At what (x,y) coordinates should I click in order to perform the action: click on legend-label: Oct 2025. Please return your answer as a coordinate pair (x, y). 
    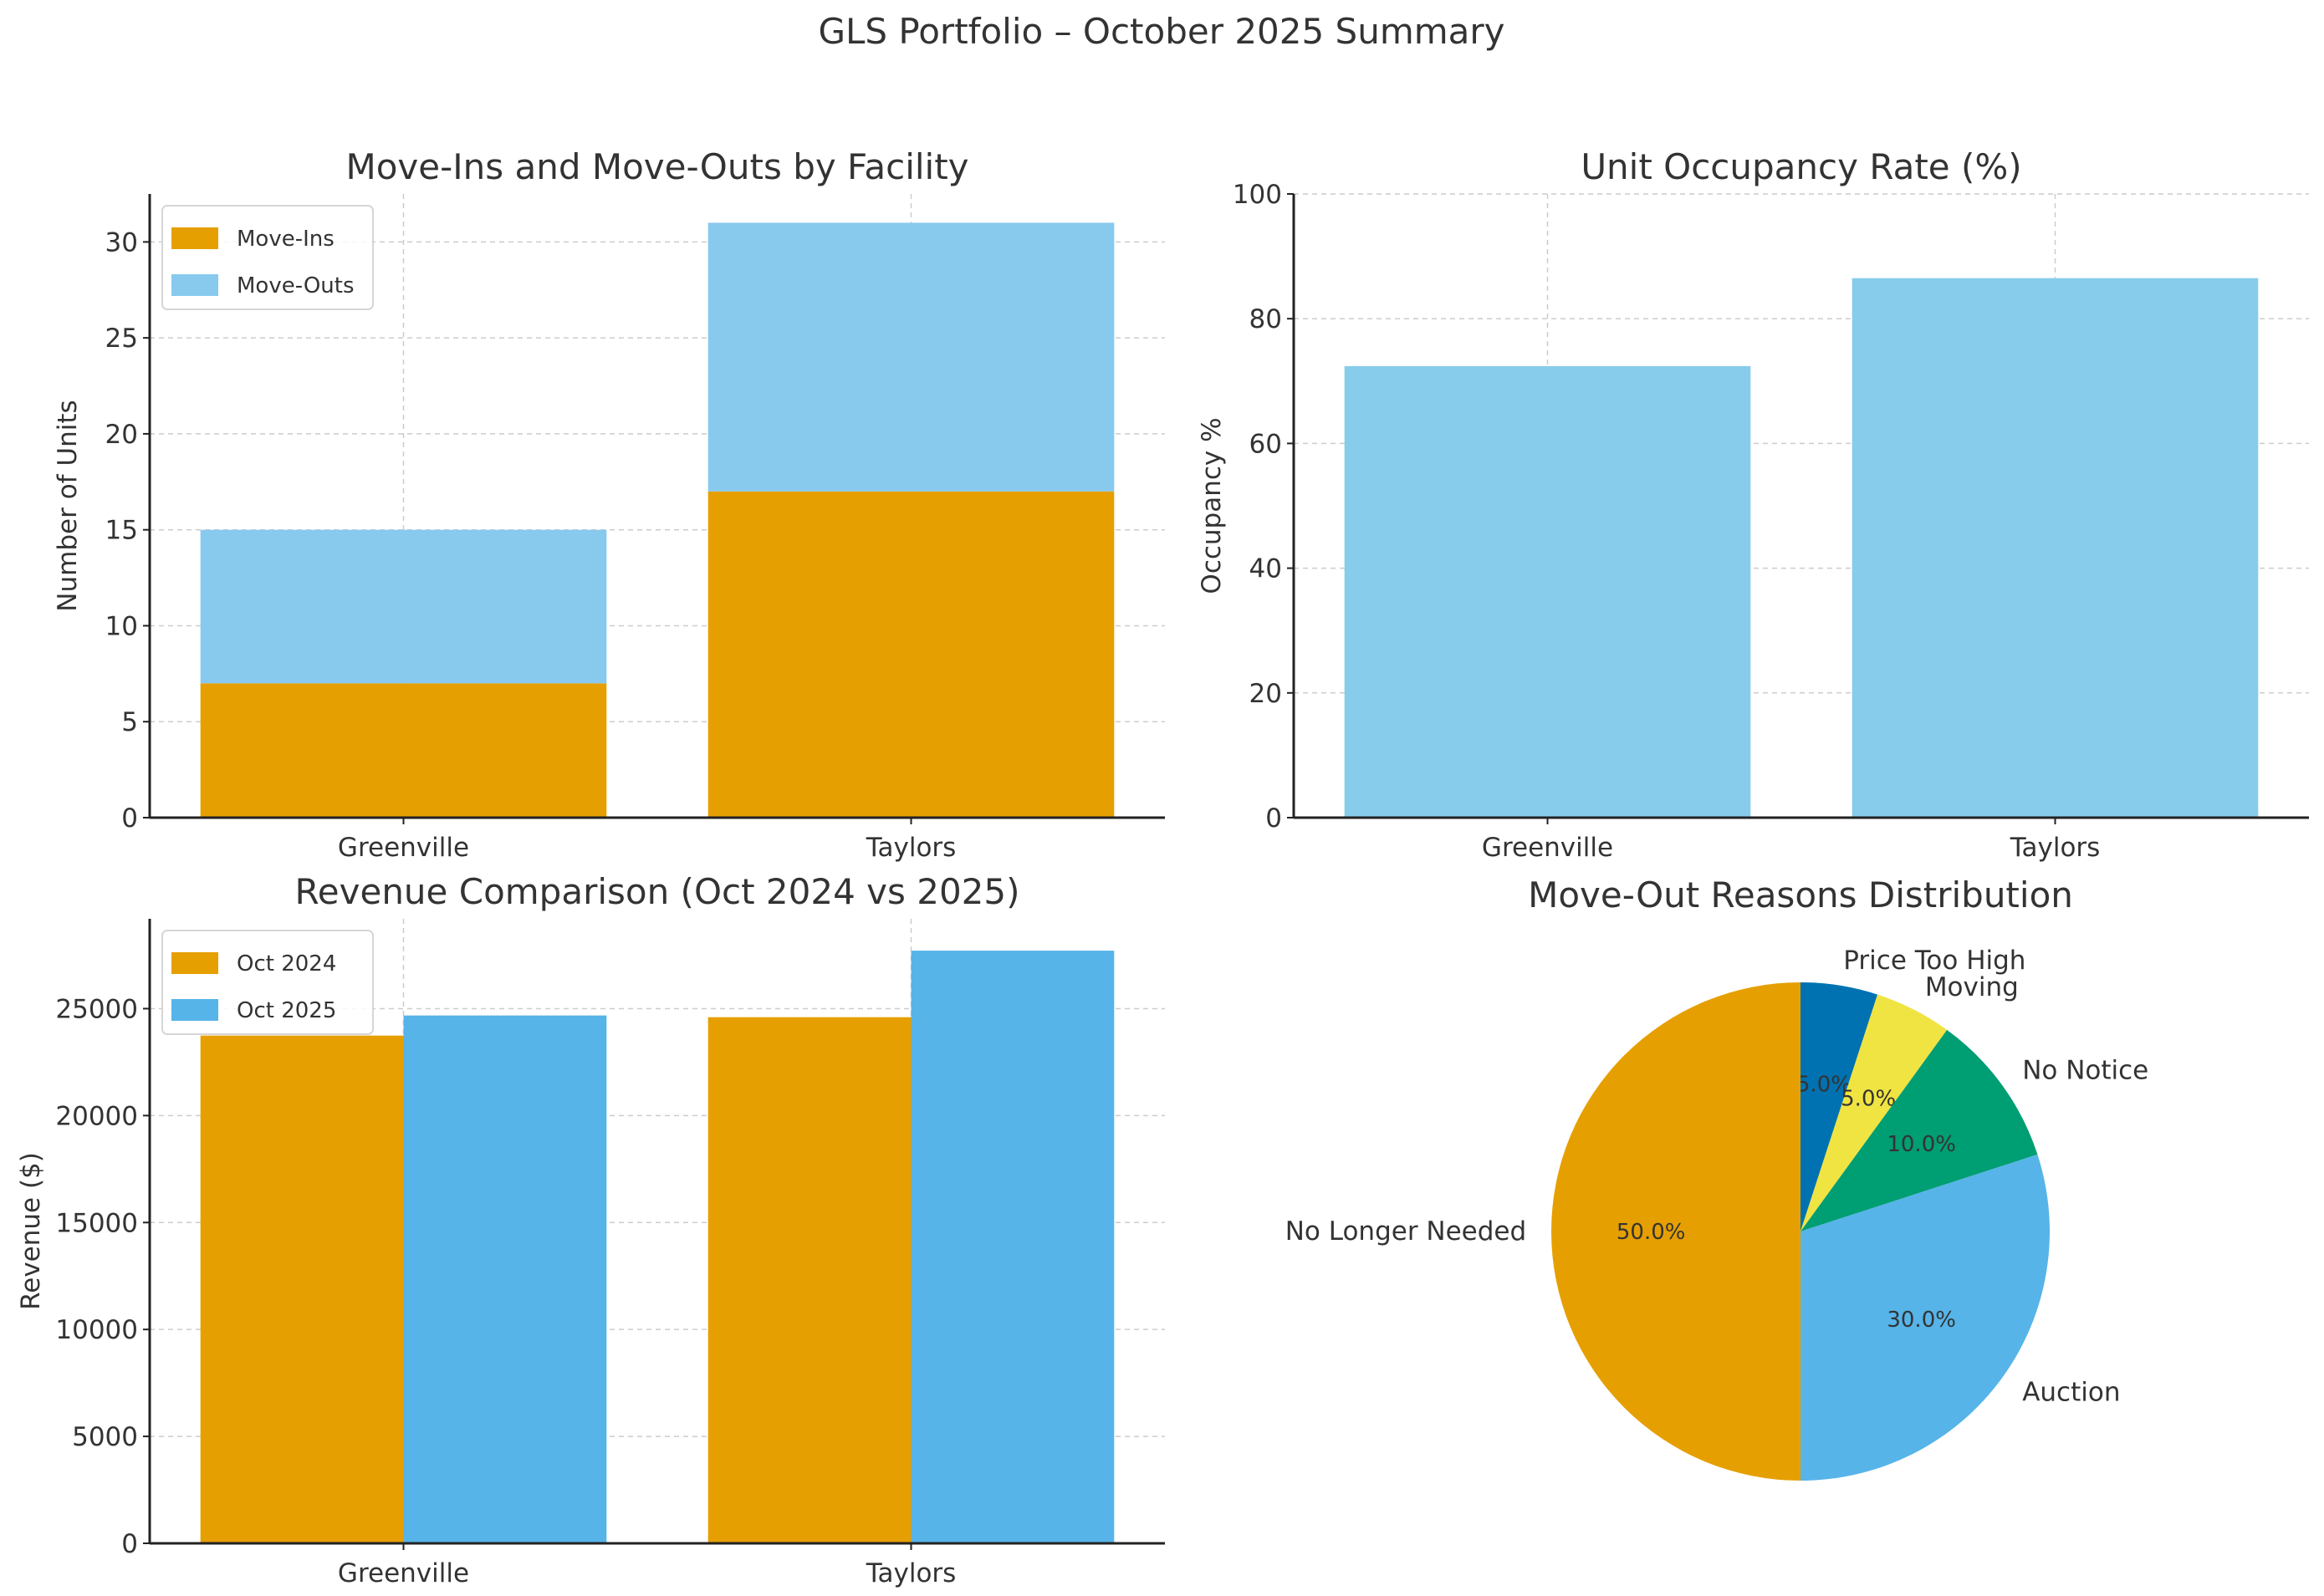
    Looking at the image, I should click on (286, 1011).